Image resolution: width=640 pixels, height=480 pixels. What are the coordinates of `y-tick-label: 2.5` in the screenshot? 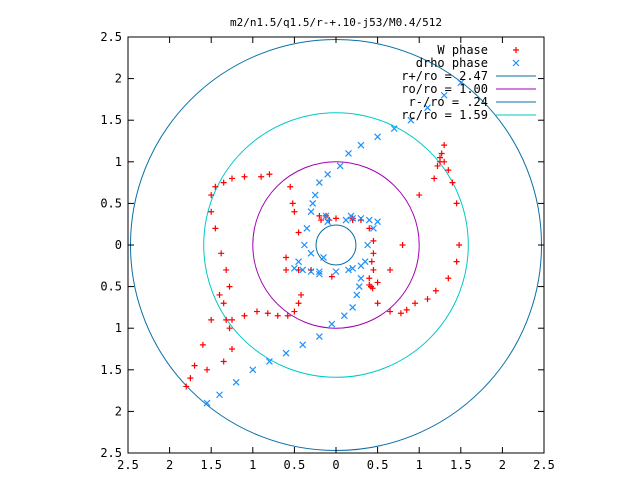 It's located at (111, 37).